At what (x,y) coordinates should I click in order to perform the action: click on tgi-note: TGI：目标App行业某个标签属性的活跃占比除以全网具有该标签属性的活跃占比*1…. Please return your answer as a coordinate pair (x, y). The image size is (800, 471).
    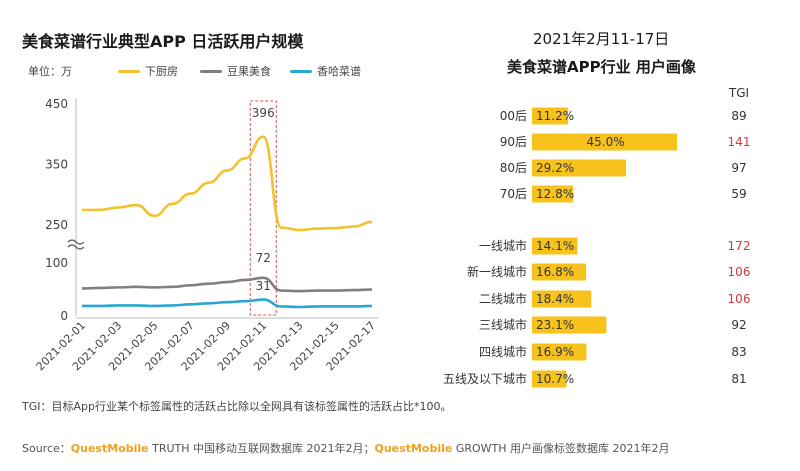
    Looking at the image, I should click on (237, 406).